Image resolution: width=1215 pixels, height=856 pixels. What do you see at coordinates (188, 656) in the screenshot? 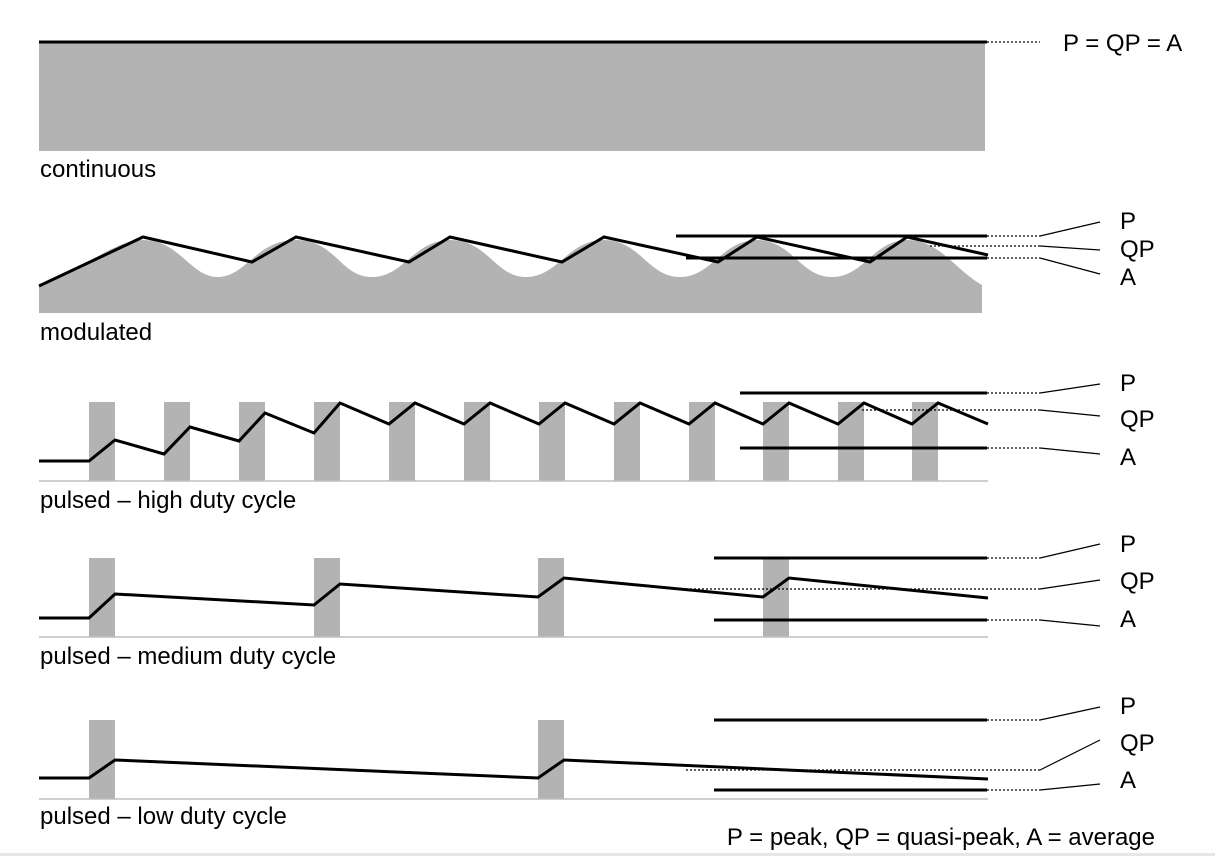
I see `caption-pulsed-medium: pulsed – medium duty cycle` at bounding box center [188, 656].